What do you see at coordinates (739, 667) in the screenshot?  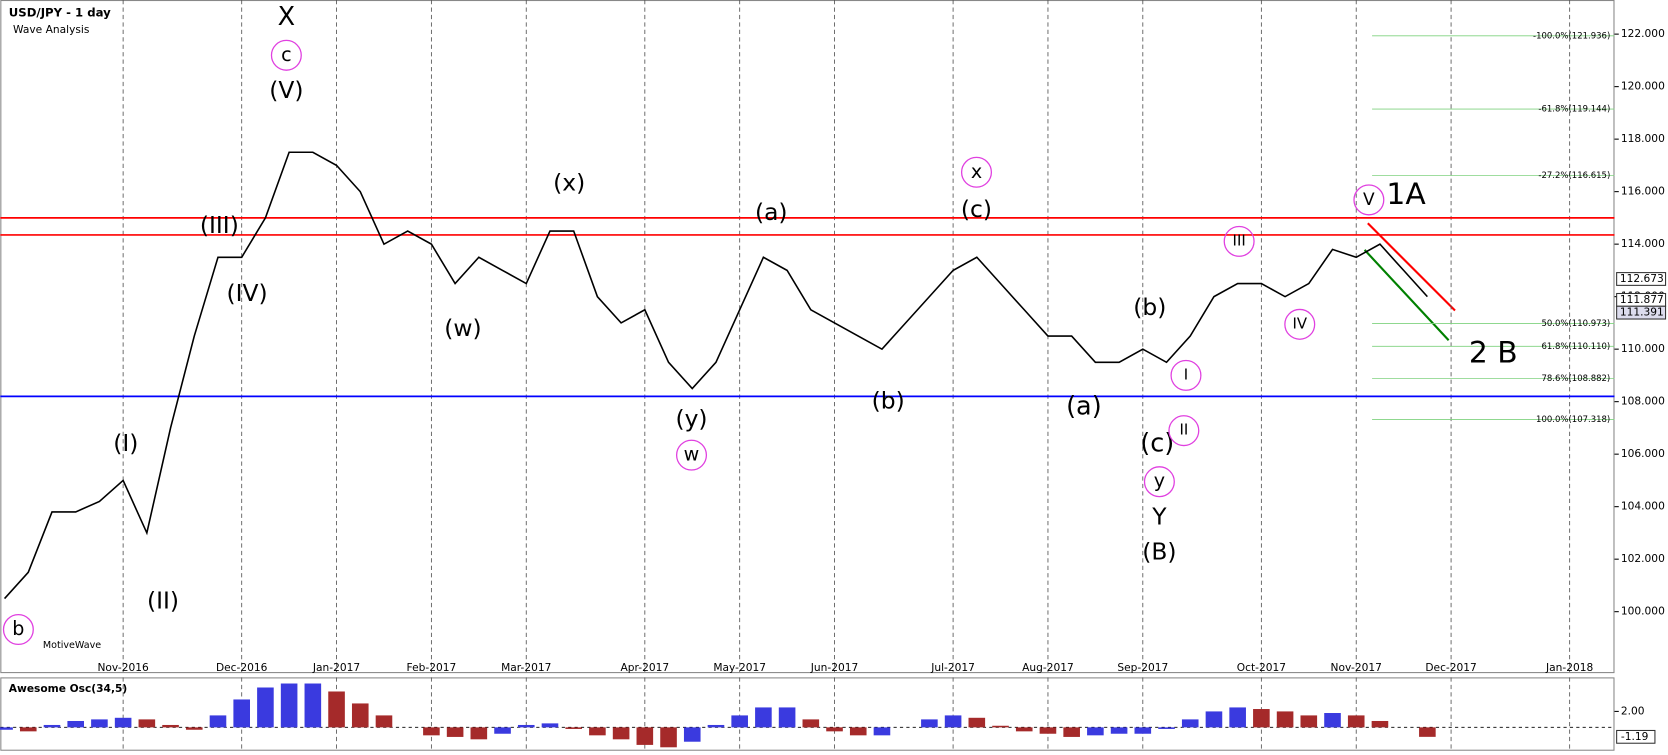 I see `x-tick-label: May-2017` at bounding box center [739, 667].